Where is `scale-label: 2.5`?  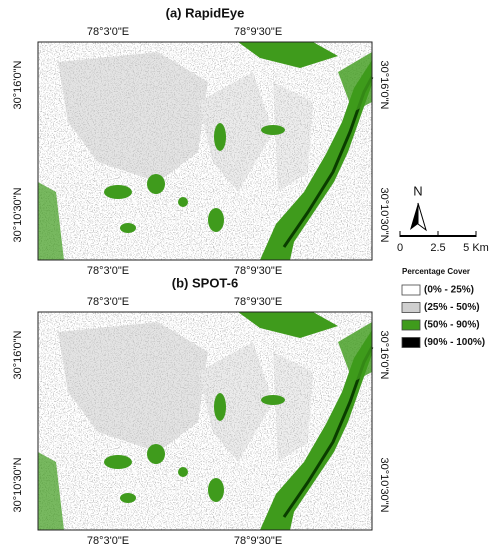
scale-label: 2.5 is located at coordinates (437, 248).